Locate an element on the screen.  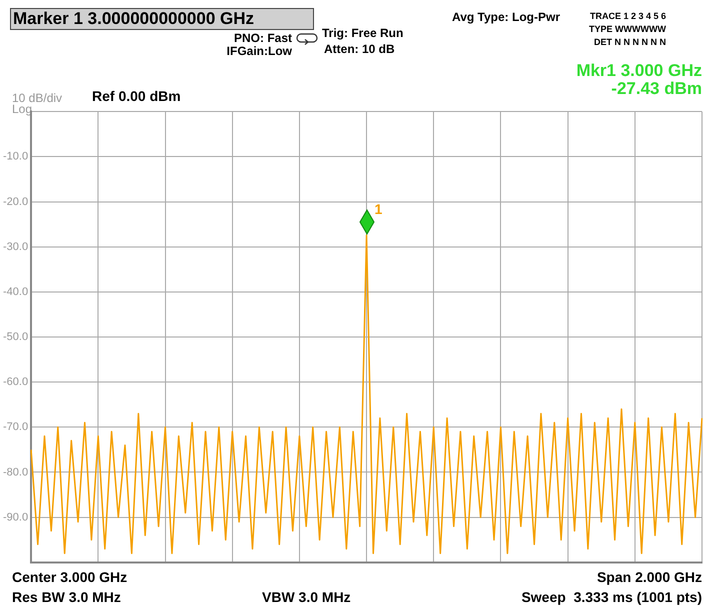
text: TRACE 1 2 3 4 5 6 is located at coordinates (627, 16).